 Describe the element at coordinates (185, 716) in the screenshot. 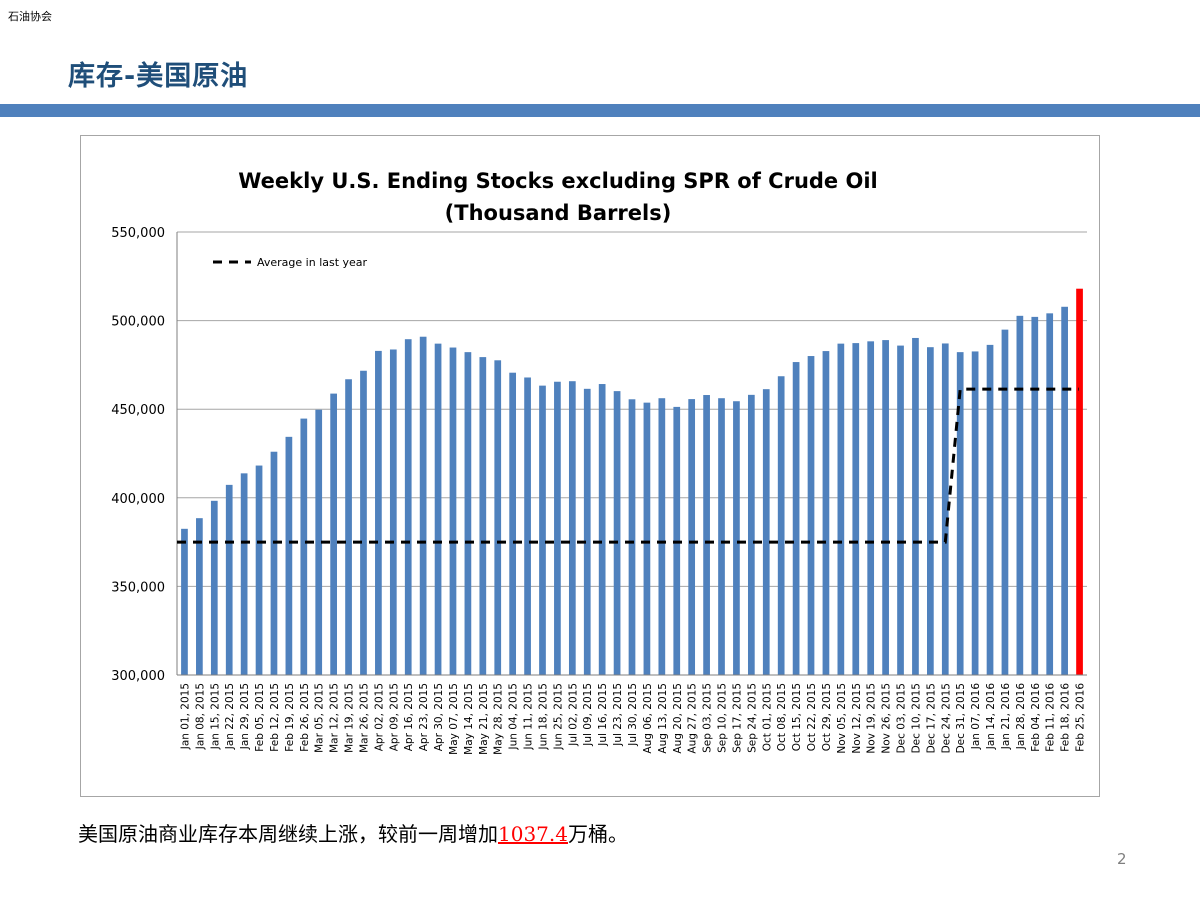

I see `x-tick-label: Jan 01, 2015` at that location.